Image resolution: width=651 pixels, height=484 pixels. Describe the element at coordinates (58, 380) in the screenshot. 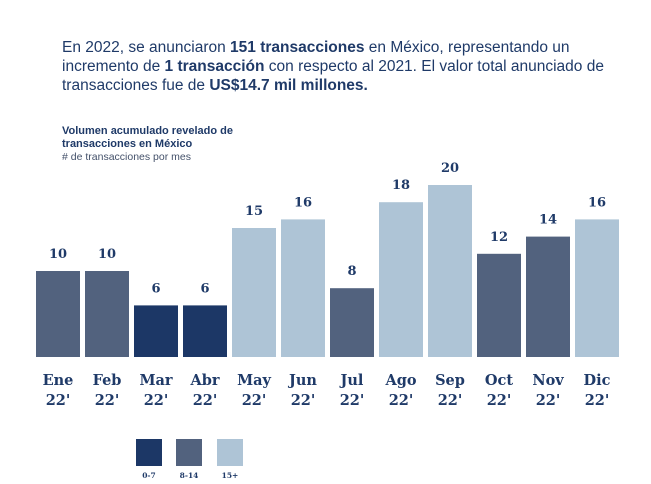

I see `x-tick-label: Ene` at that location.